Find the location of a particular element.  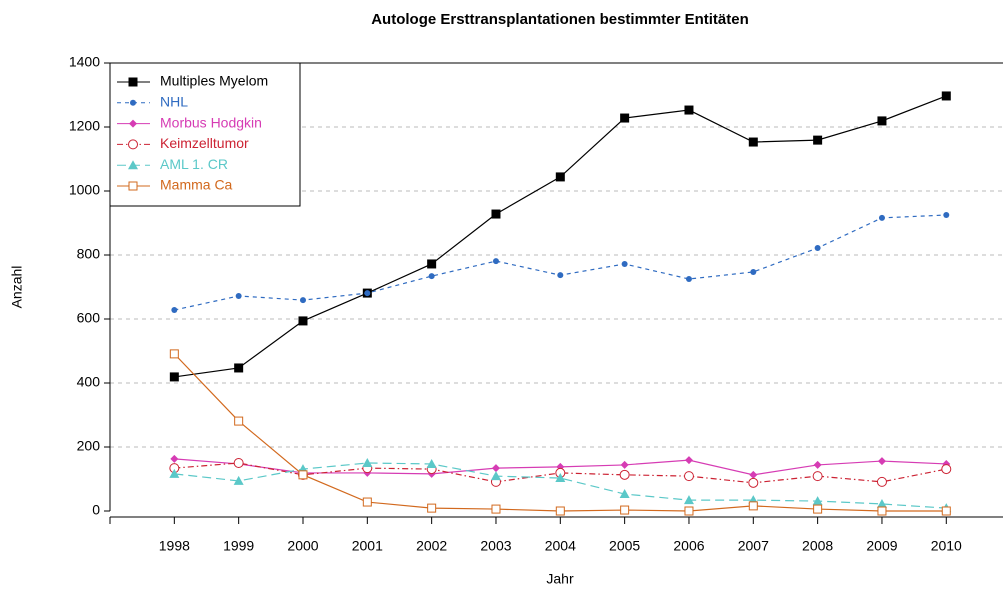

x-tick-label: 2001 is located at coordinates (367, 546).